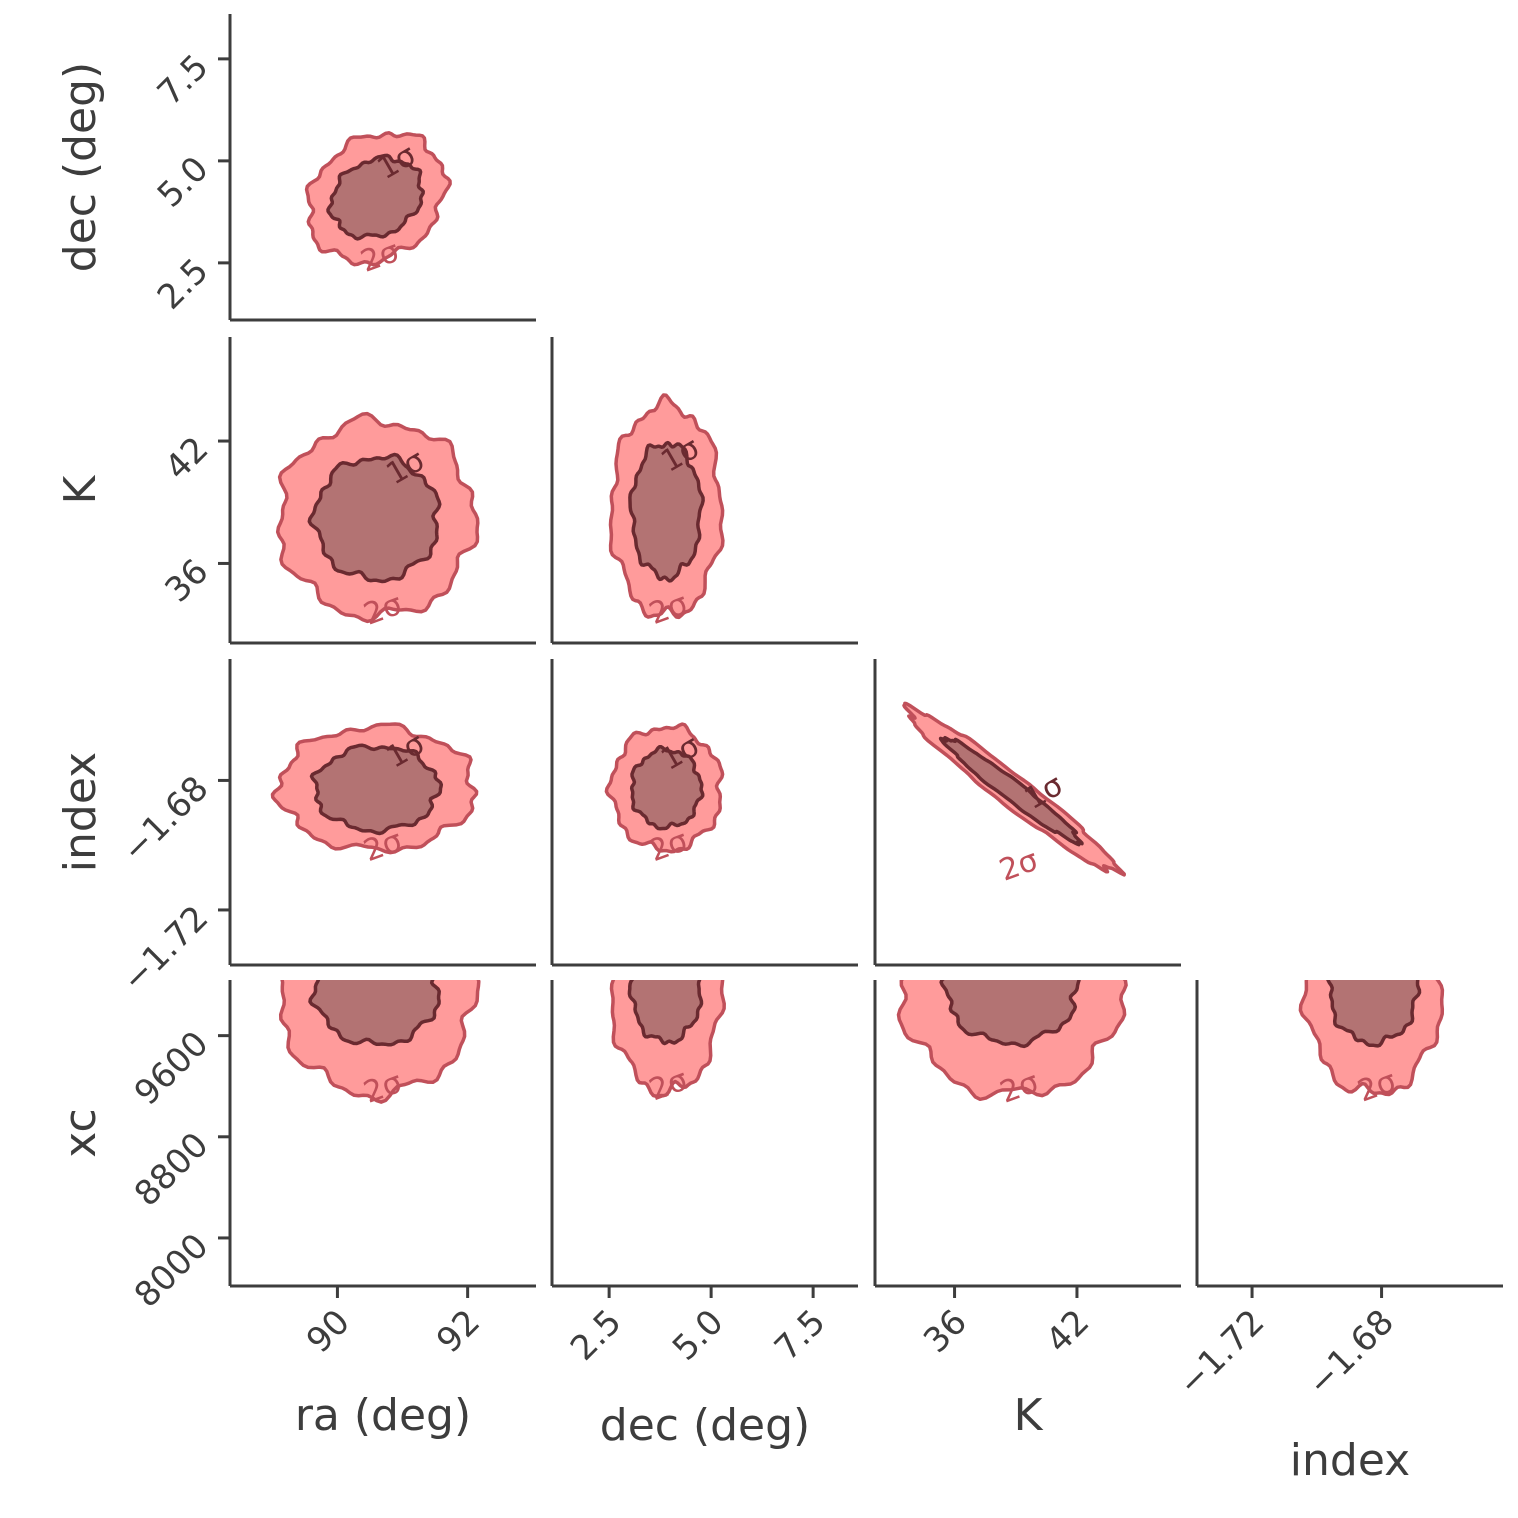  What do you see at coordinates (80, 1132) in the screenshot?
I see `y-axis-label: xc` at bounding box center [80, 1132].